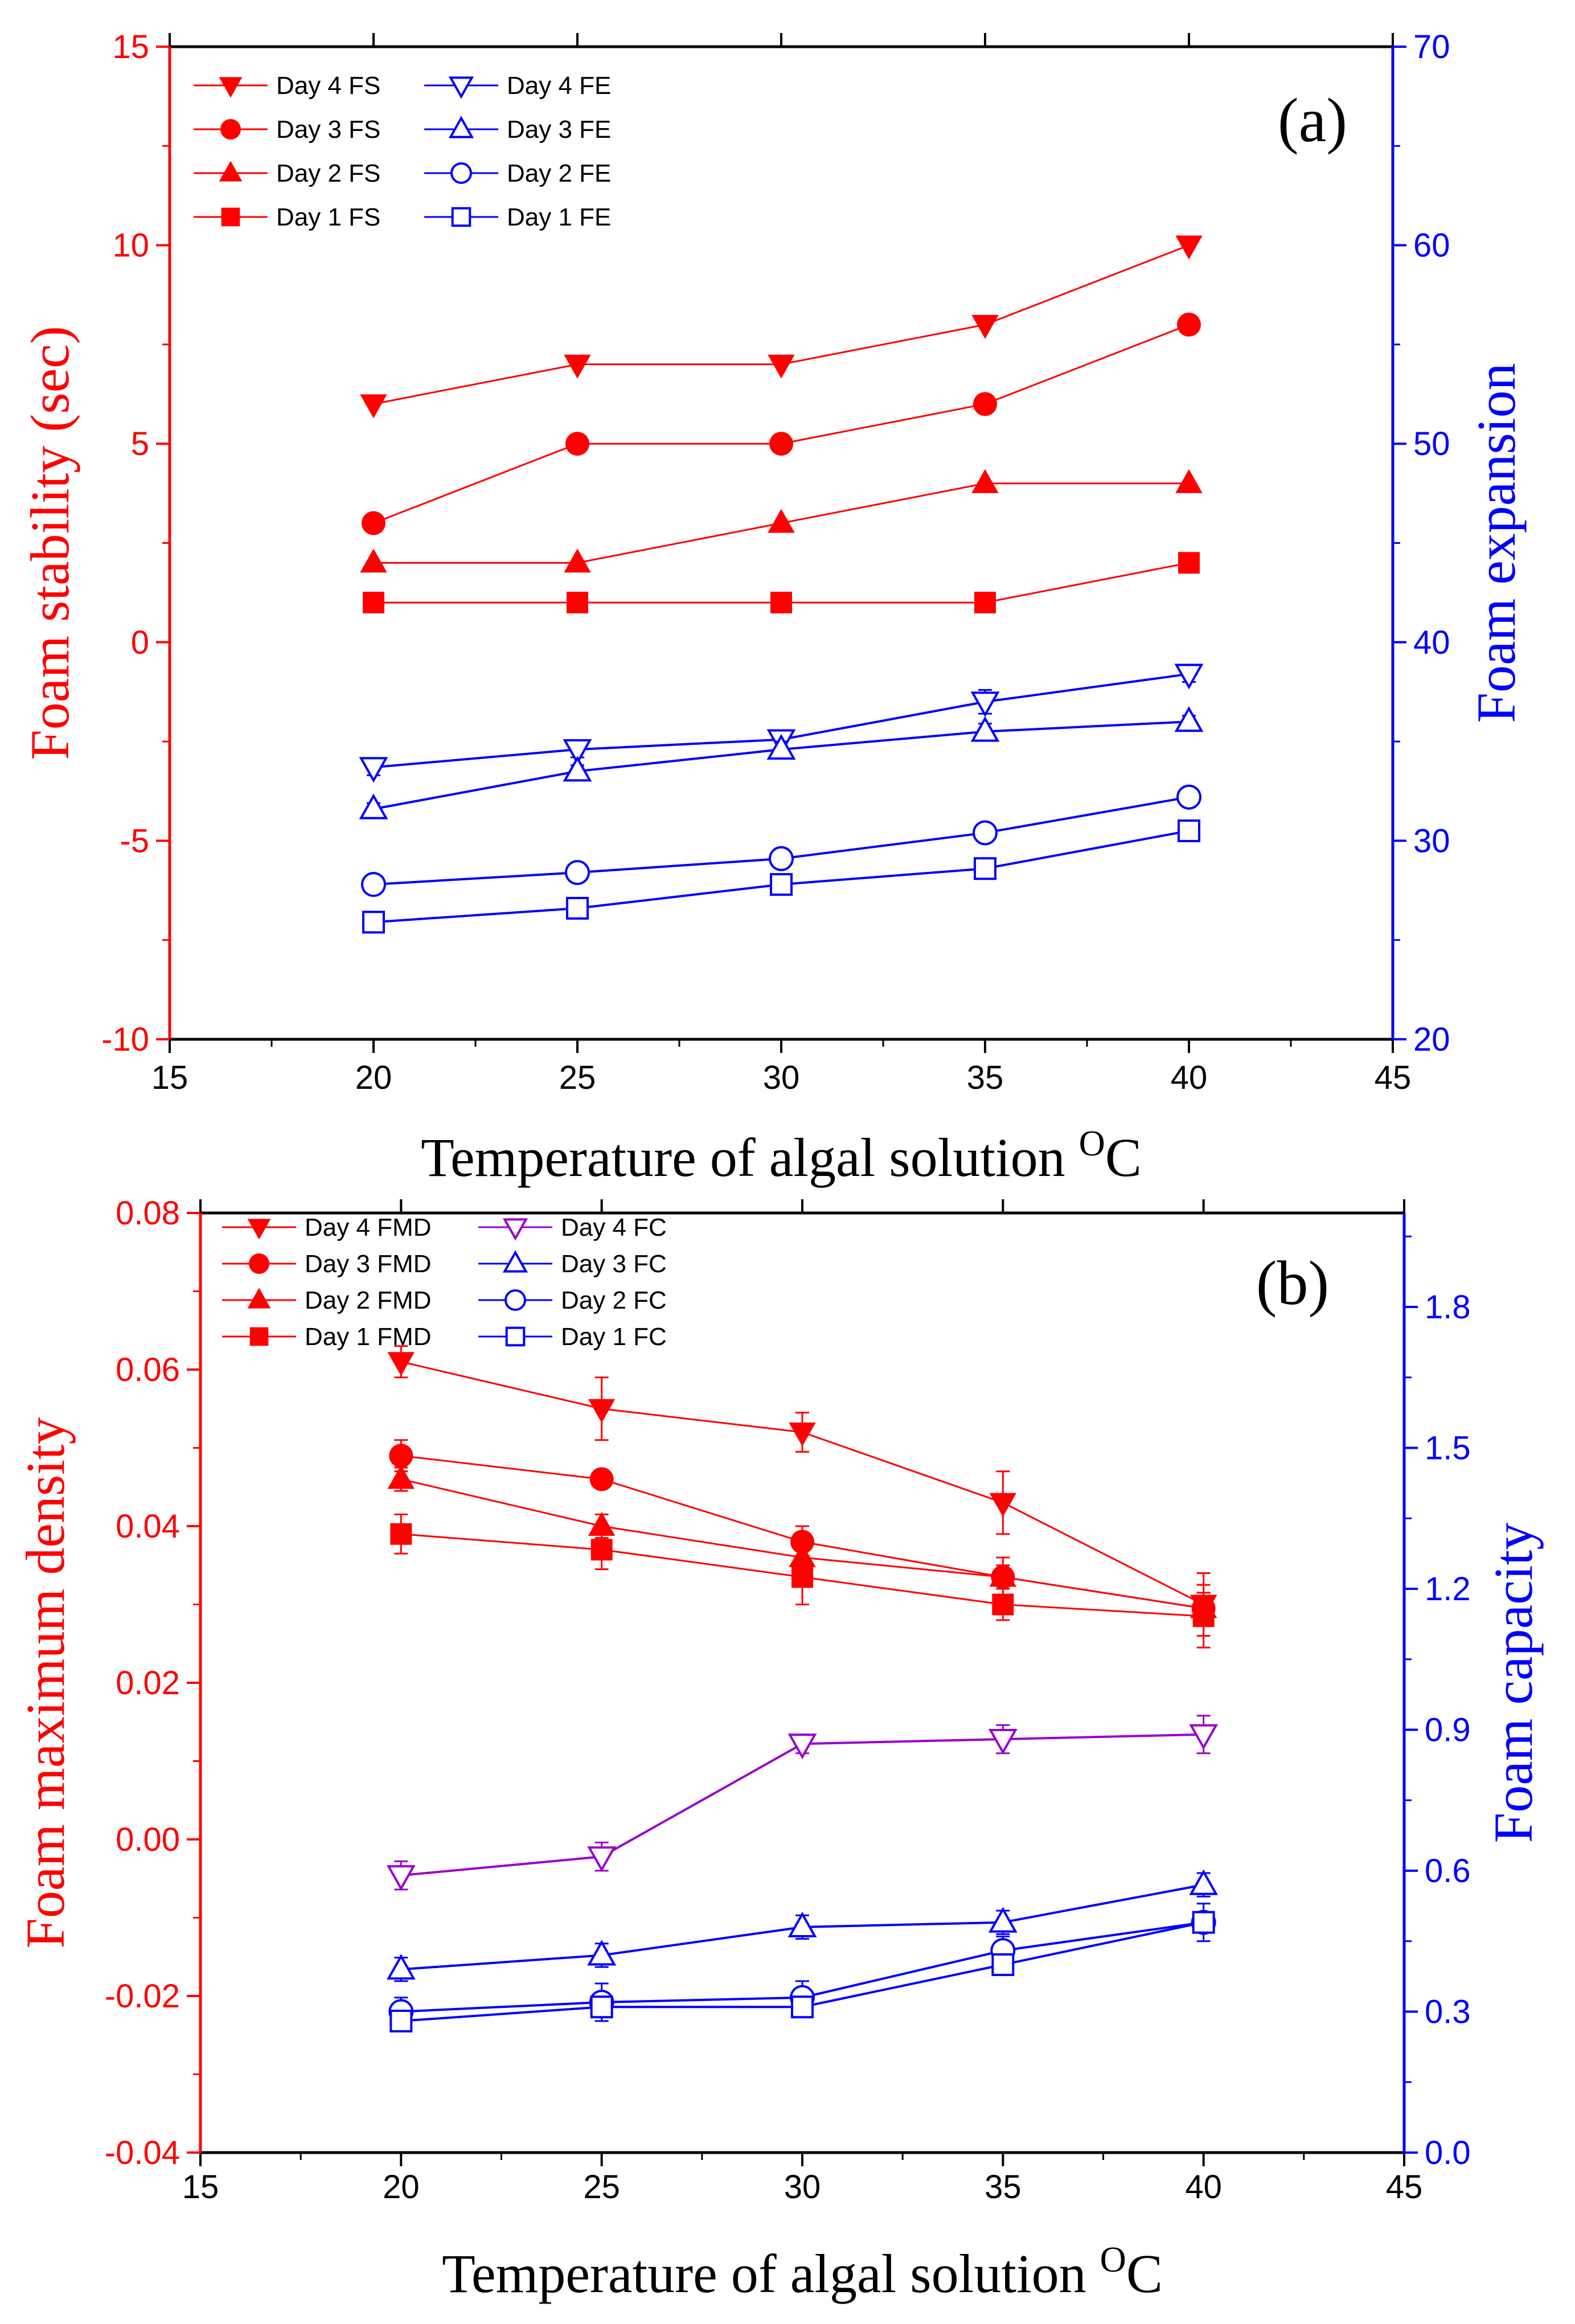  What do you see at coordinates (130, 46) in the screenshot?
I see `y-left-tick-label: 15` at bounding box center [130, 46].